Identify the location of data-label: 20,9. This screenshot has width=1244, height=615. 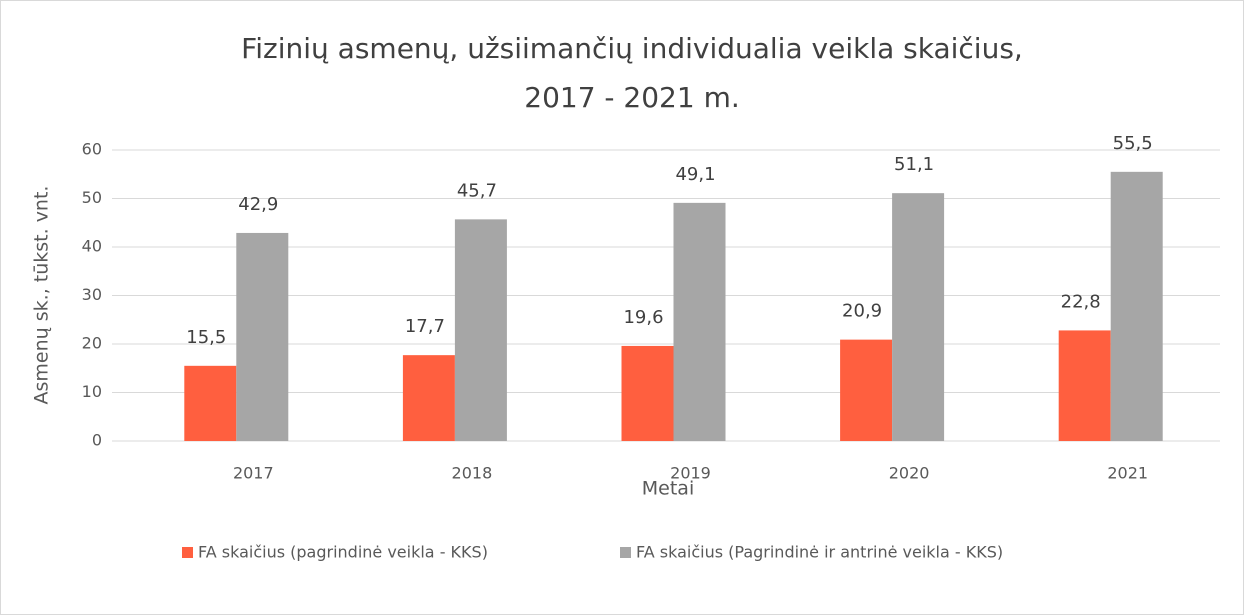
(862, 311).